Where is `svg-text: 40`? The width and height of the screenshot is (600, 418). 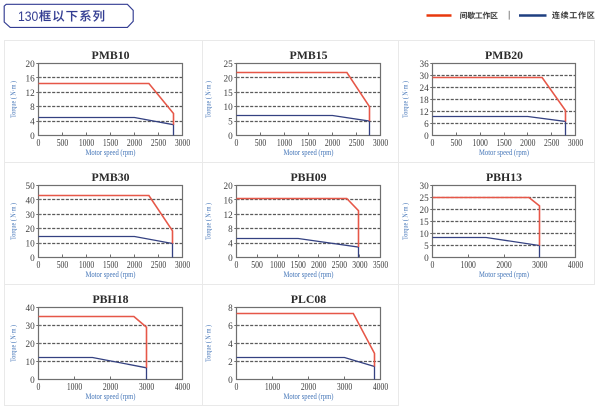
svg-text: 40 is located at coordinates (31, 308).